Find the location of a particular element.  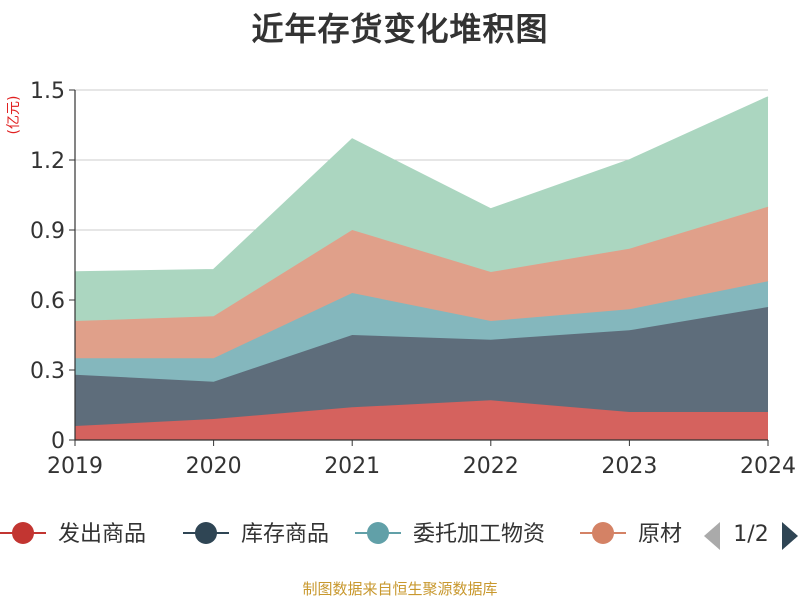

y-tick-label: 0.9 is located at coordinates (47, 231).